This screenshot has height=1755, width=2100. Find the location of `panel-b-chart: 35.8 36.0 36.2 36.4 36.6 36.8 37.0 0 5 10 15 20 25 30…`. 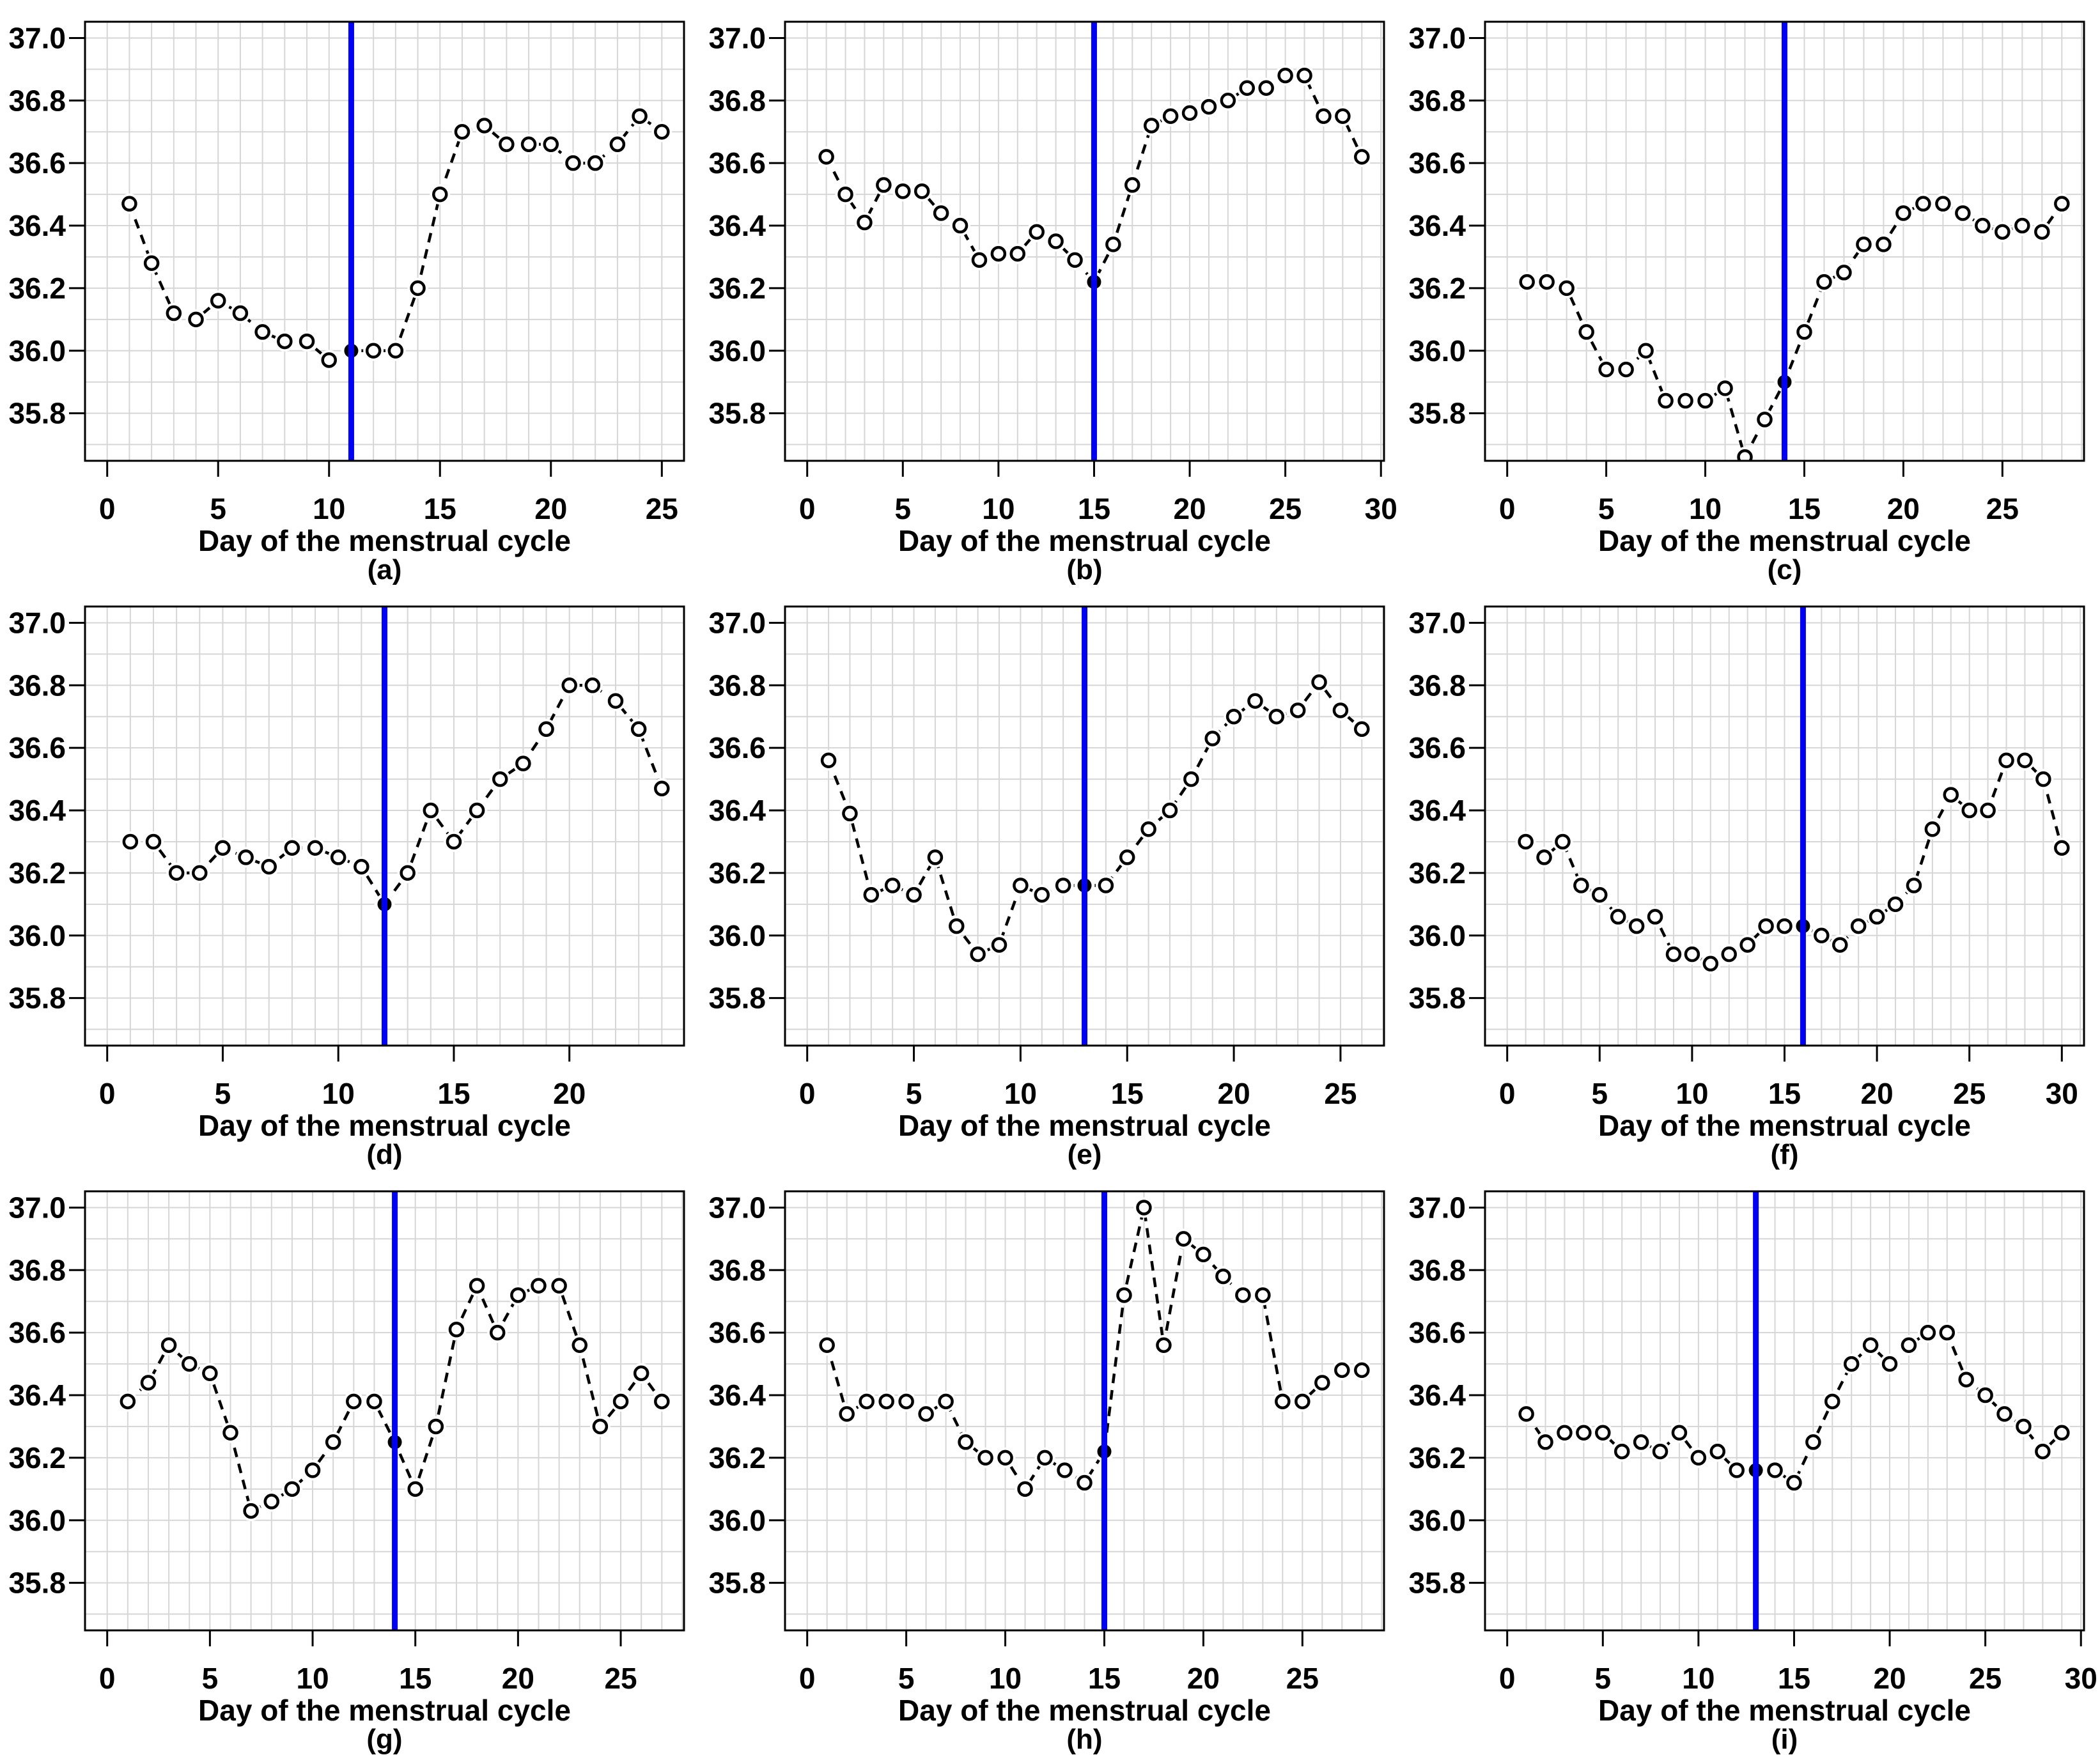

panel-b-chart: 35.8 36.0 36.2 36.4 36.6 36.8 37.0 0 5 10 15 20 25 30… is located at coordinates (1052, 302).